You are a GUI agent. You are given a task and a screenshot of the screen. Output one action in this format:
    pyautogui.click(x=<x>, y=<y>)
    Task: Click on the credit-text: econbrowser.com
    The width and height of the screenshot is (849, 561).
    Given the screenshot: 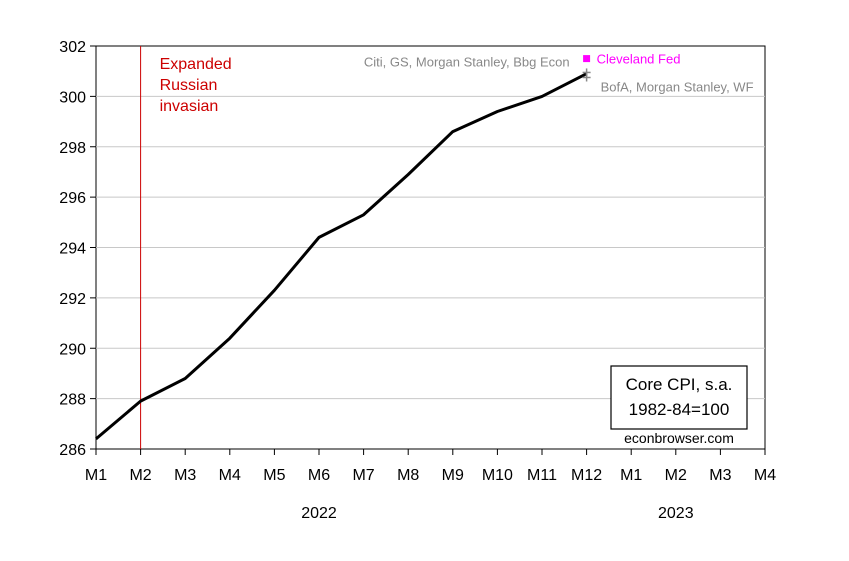 What is the action you would take?
    pyautogui.click(x=679, y=438)
    